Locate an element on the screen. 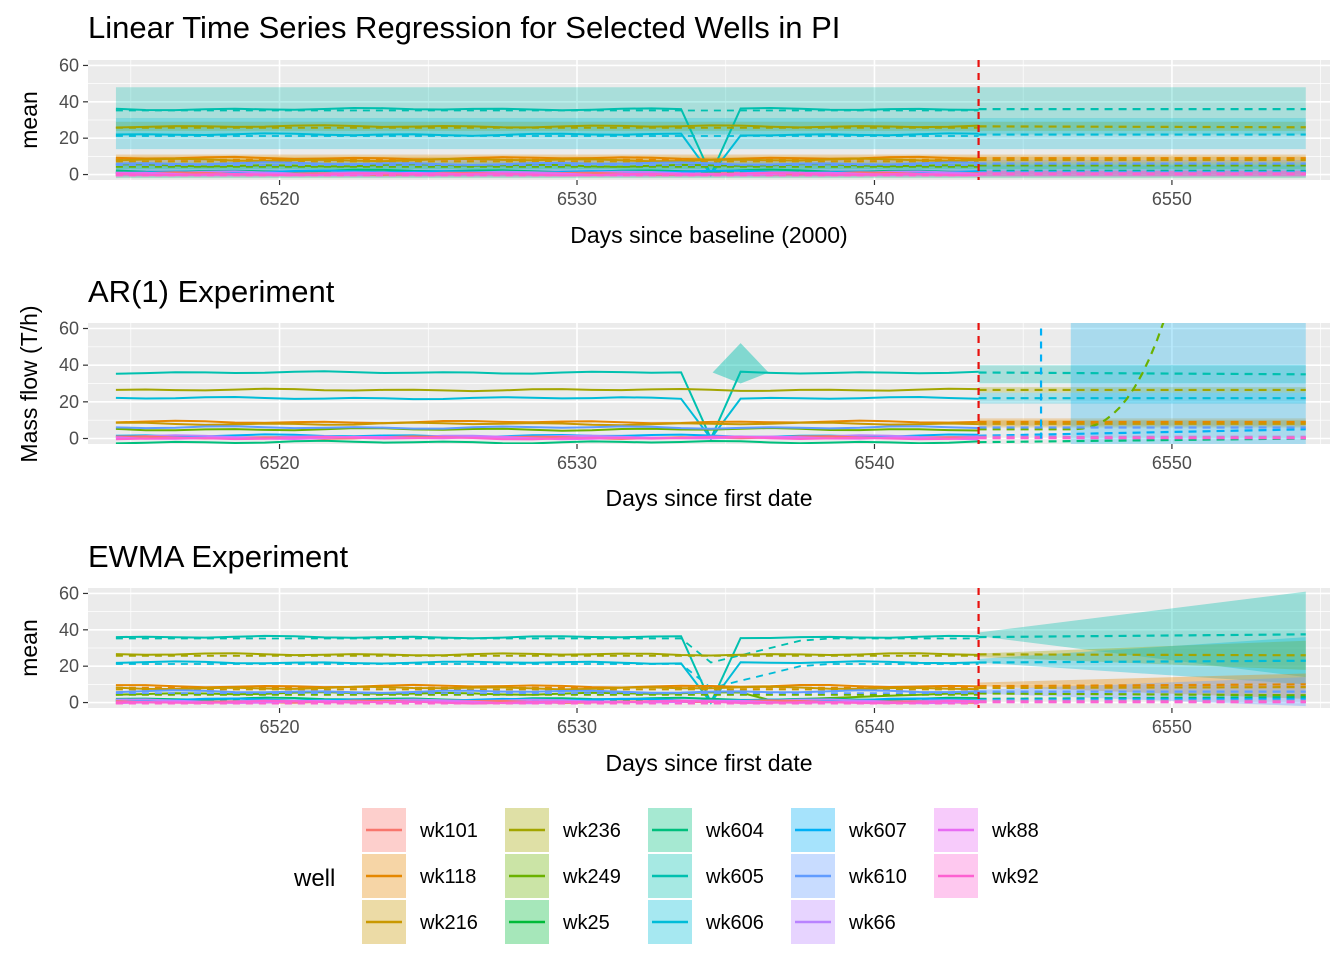  legend-item-wk607: wk607 is located at coordinates (849, 830).